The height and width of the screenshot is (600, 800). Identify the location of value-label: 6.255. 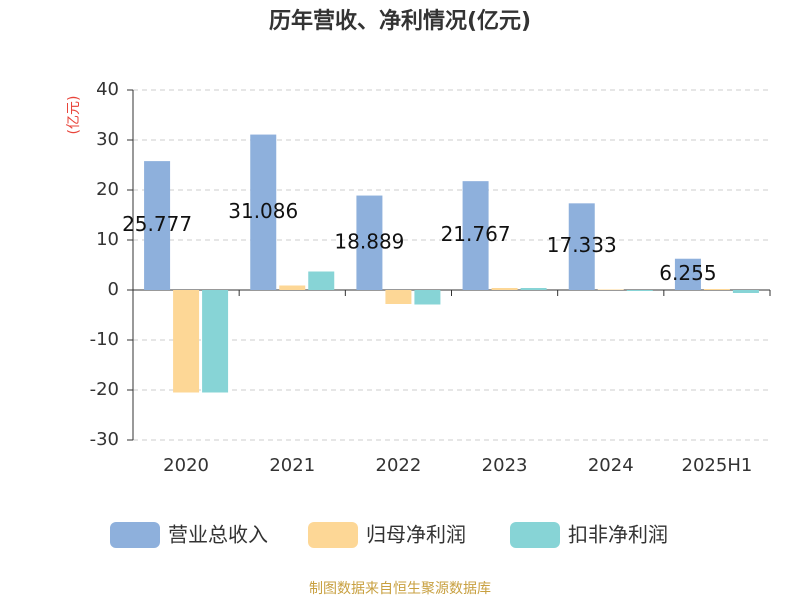
(687, 273).